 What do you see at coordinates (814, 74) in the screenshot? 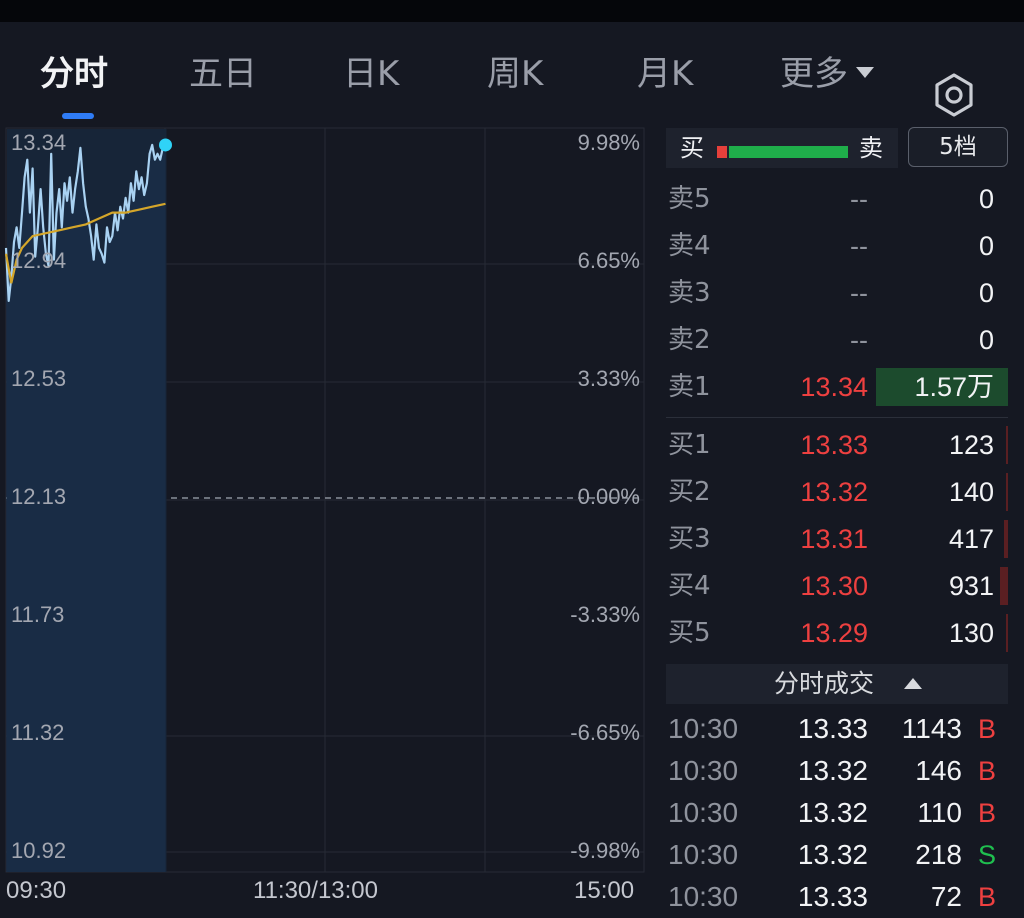
I see `tab-more-label: 更多` at bounding box center [814, 74].